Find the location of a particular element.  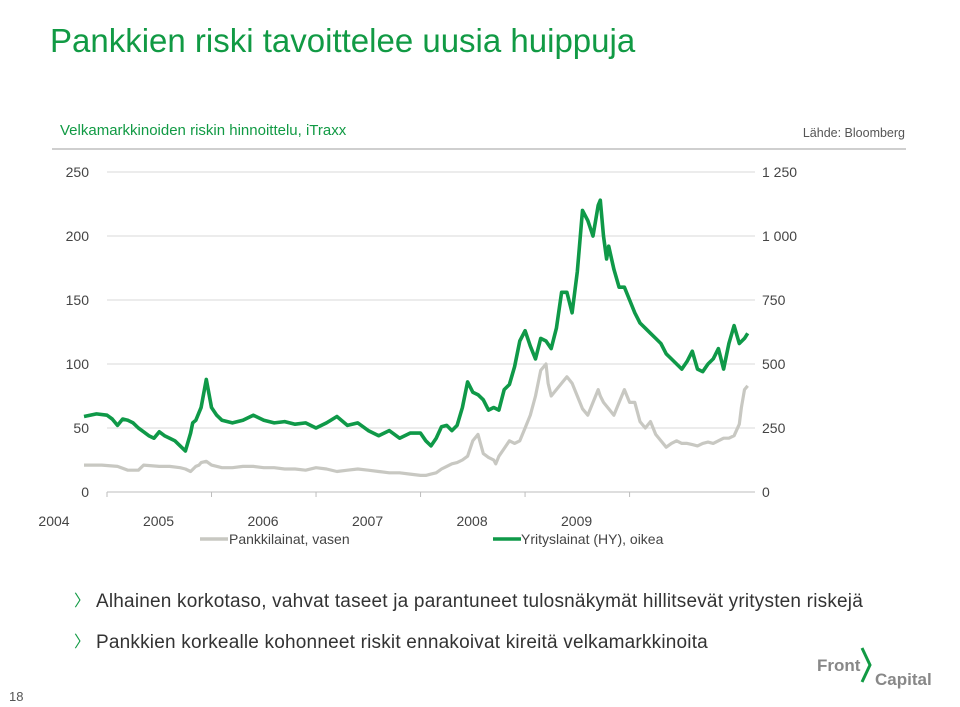

logo-text-front: Front is located at coordinates (839, 665).